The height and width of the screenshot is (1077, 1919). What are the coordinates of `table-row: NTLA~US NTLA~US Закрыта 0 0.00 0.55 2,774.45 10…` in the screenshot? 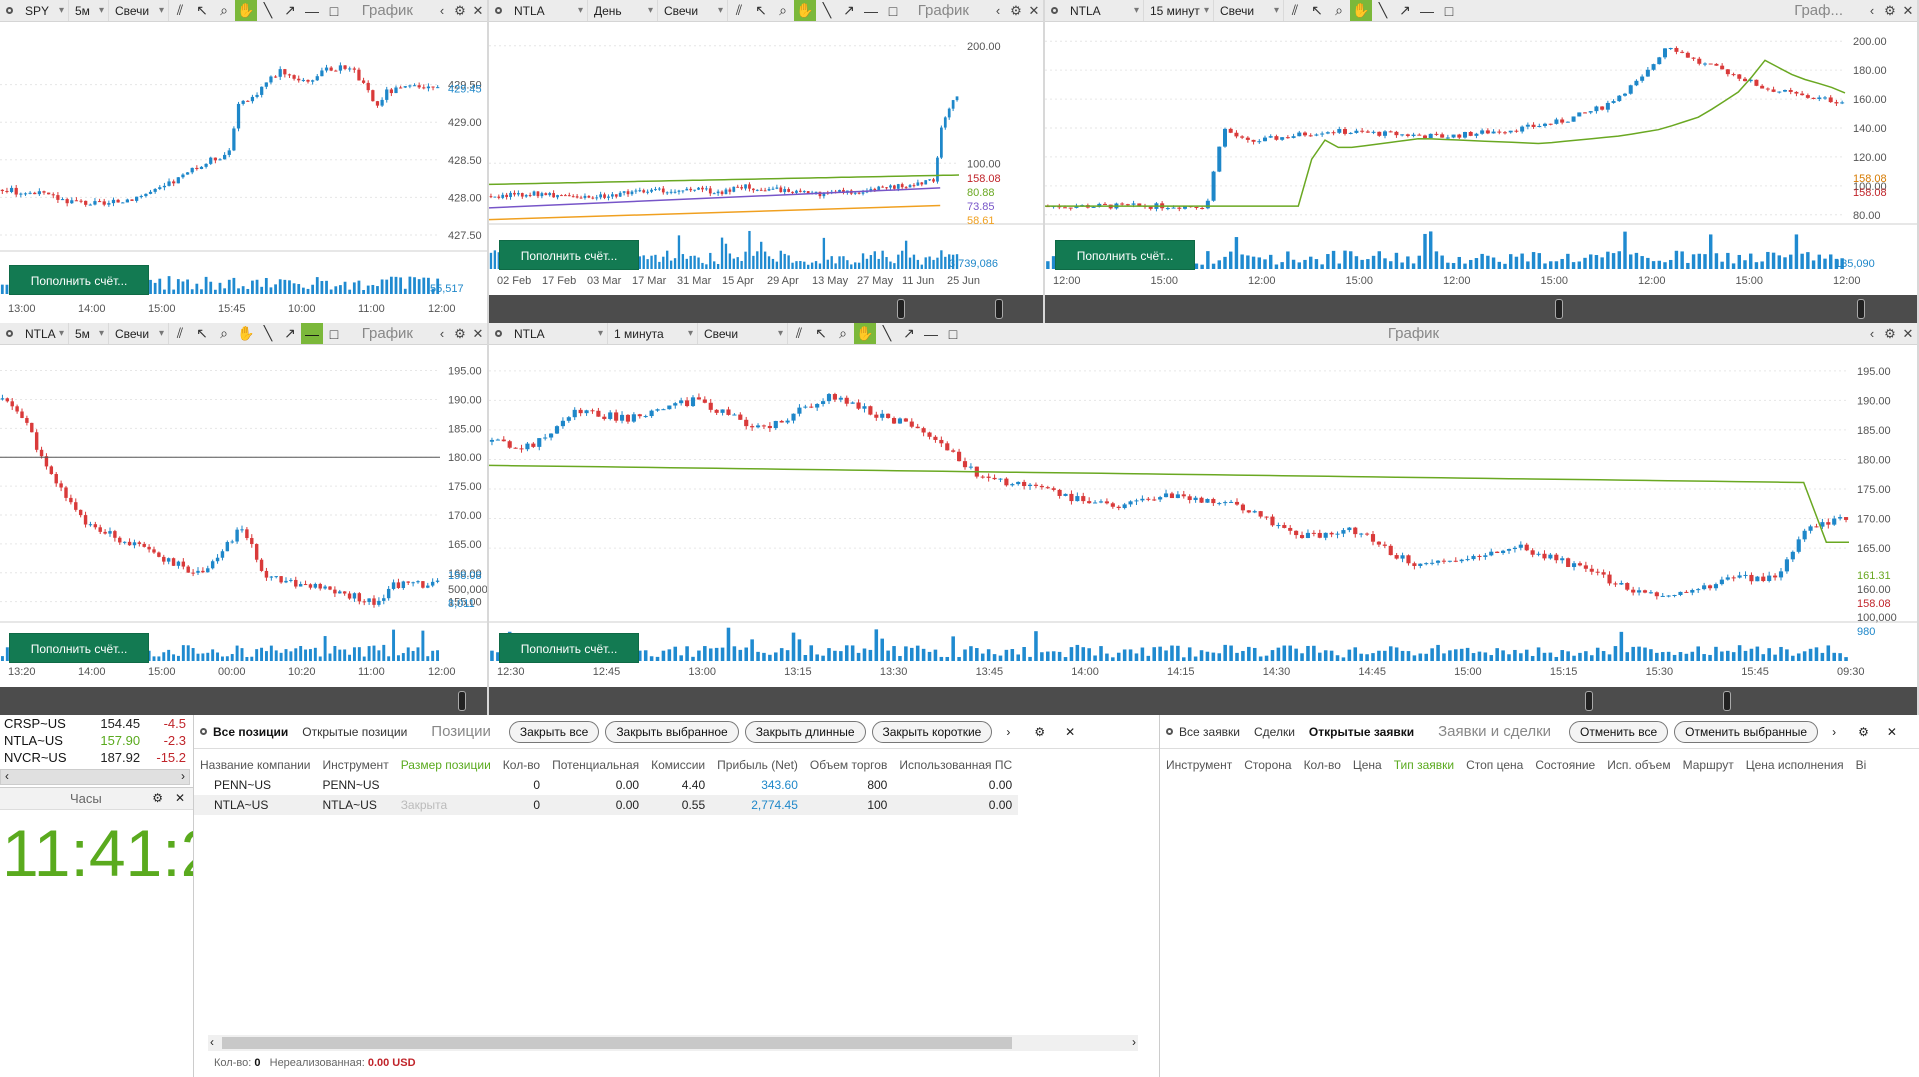 It's located at (606, 805).